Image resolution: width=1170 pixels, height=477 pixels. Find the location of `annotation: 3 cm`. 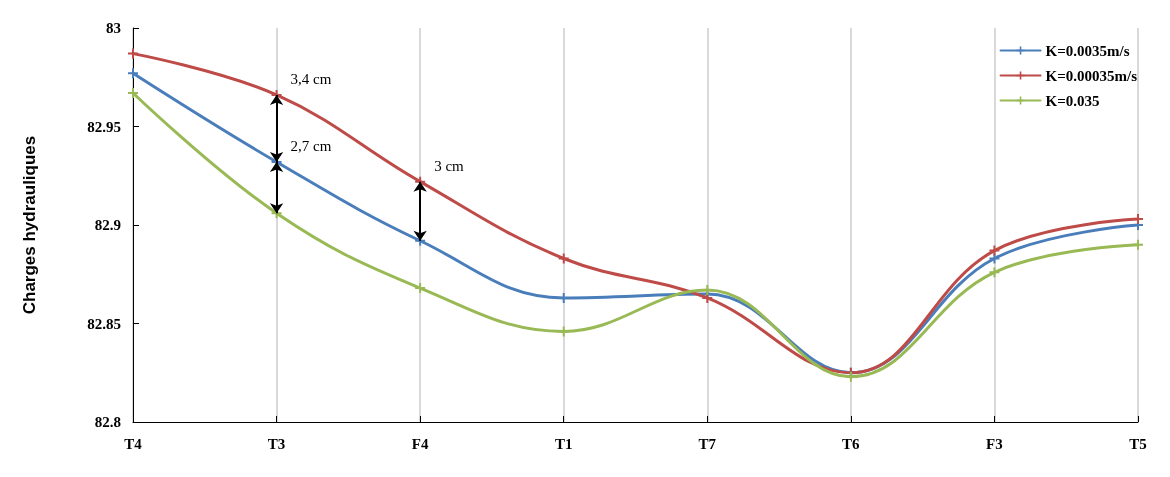

annotation: 3 cm is located at coordinates (449, 165).